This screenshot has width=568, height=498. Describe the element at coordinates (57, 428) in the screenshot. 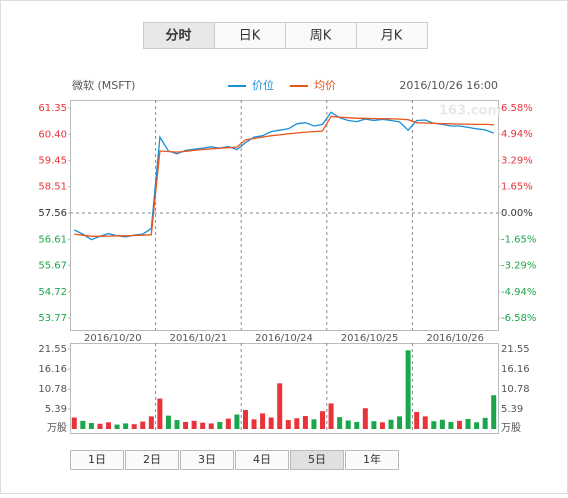

I see `volume-unit: 万股` at that location.